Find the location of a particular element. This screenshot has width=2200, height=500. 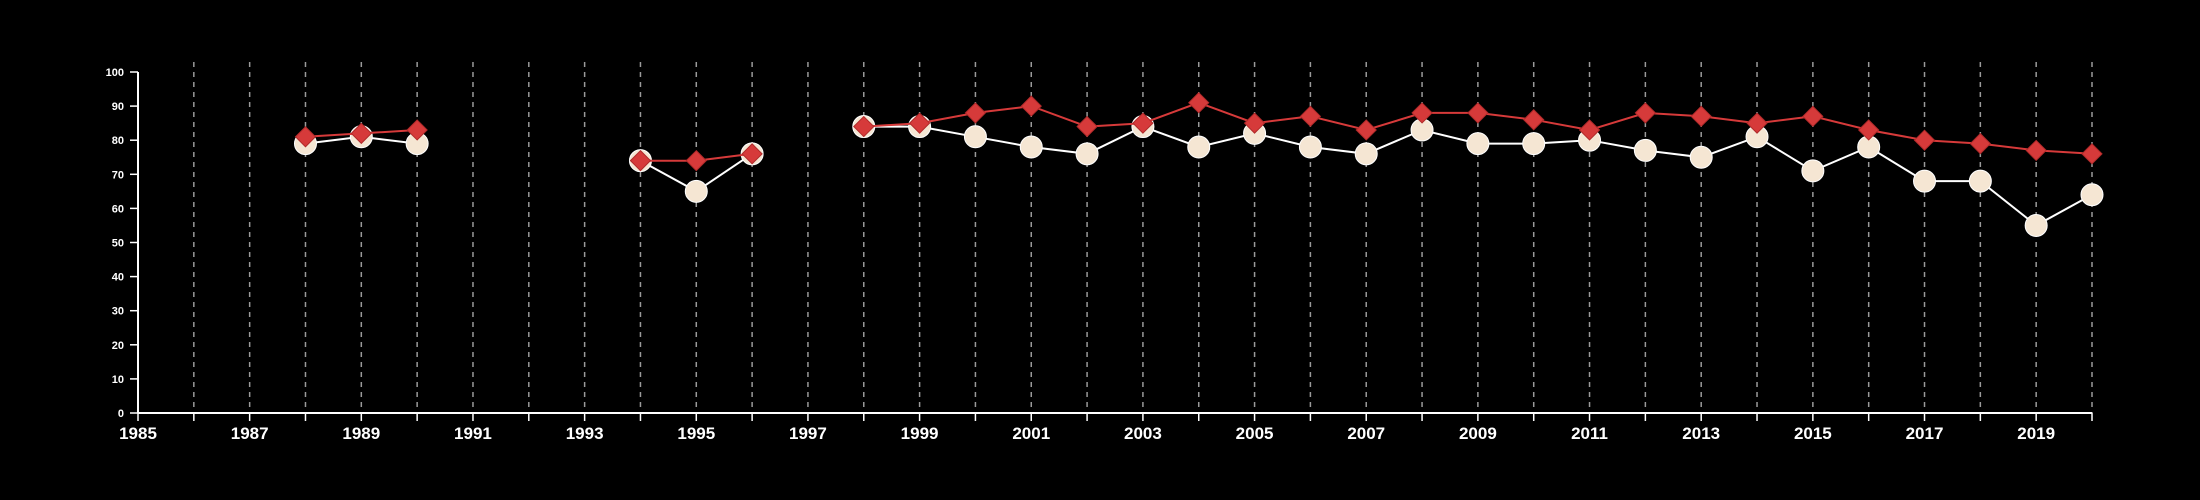

x-tick-label-2013: 2013 is located at coordinates (1701, 433).